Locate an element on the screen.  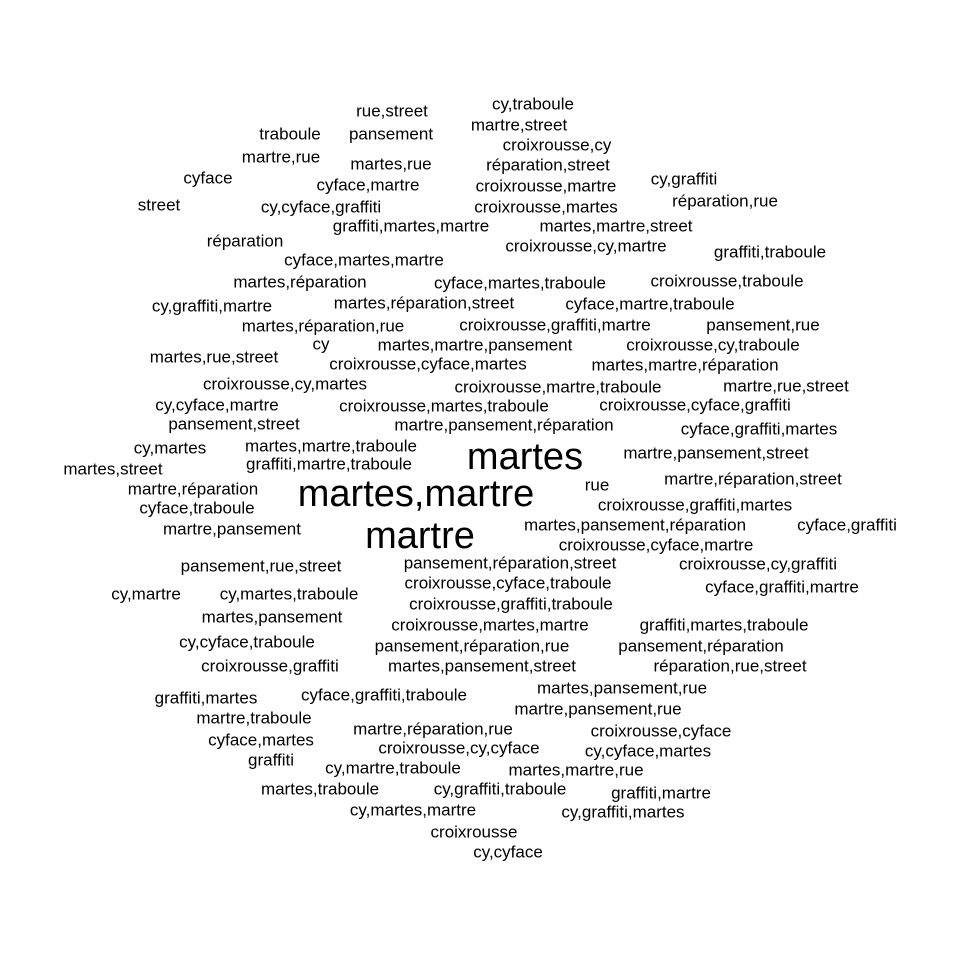
word-croixrousse-graffiti: croixrousse,graffiti is located at coordinates (270, 666).